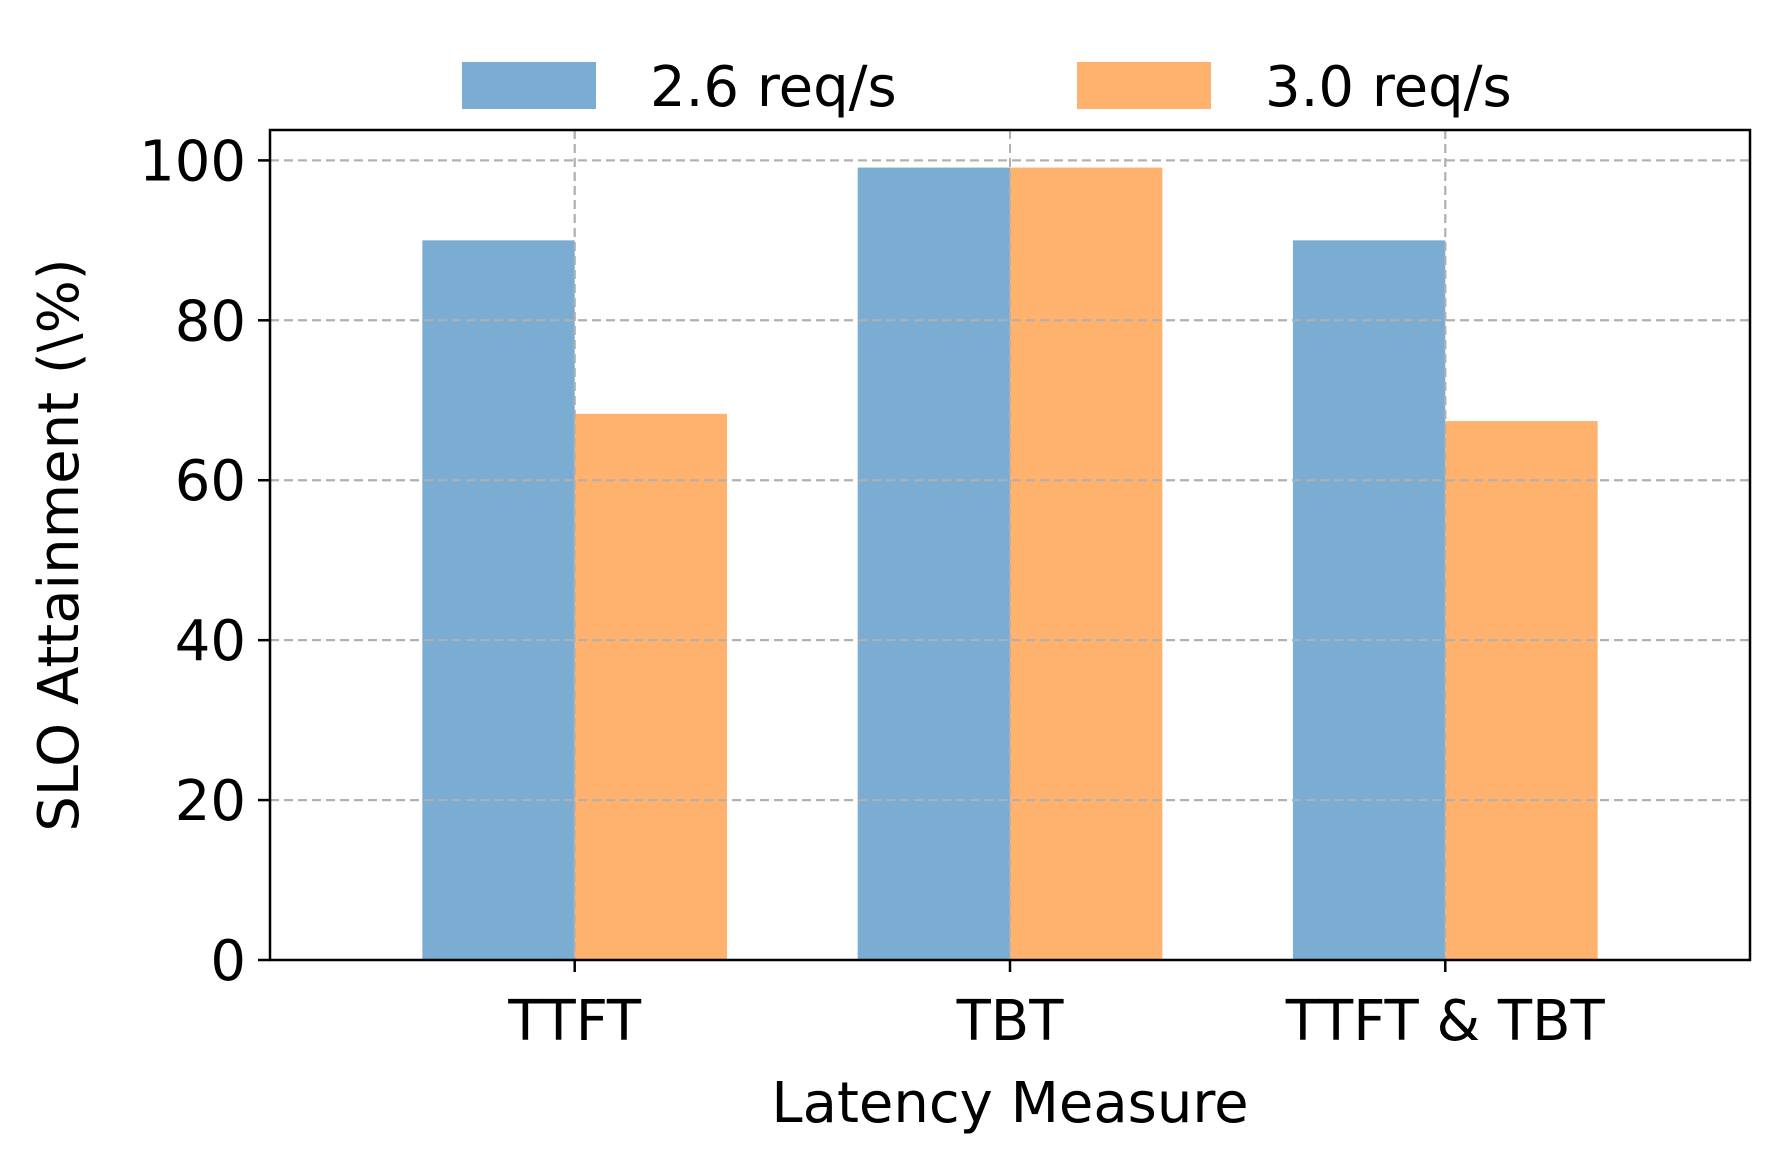 This screenshot has width=1773, height=1164. Describe the element at coordinates (1445, 1021) in the screenshot. I see `x-tick-label: TTFT & TBT` at that location.